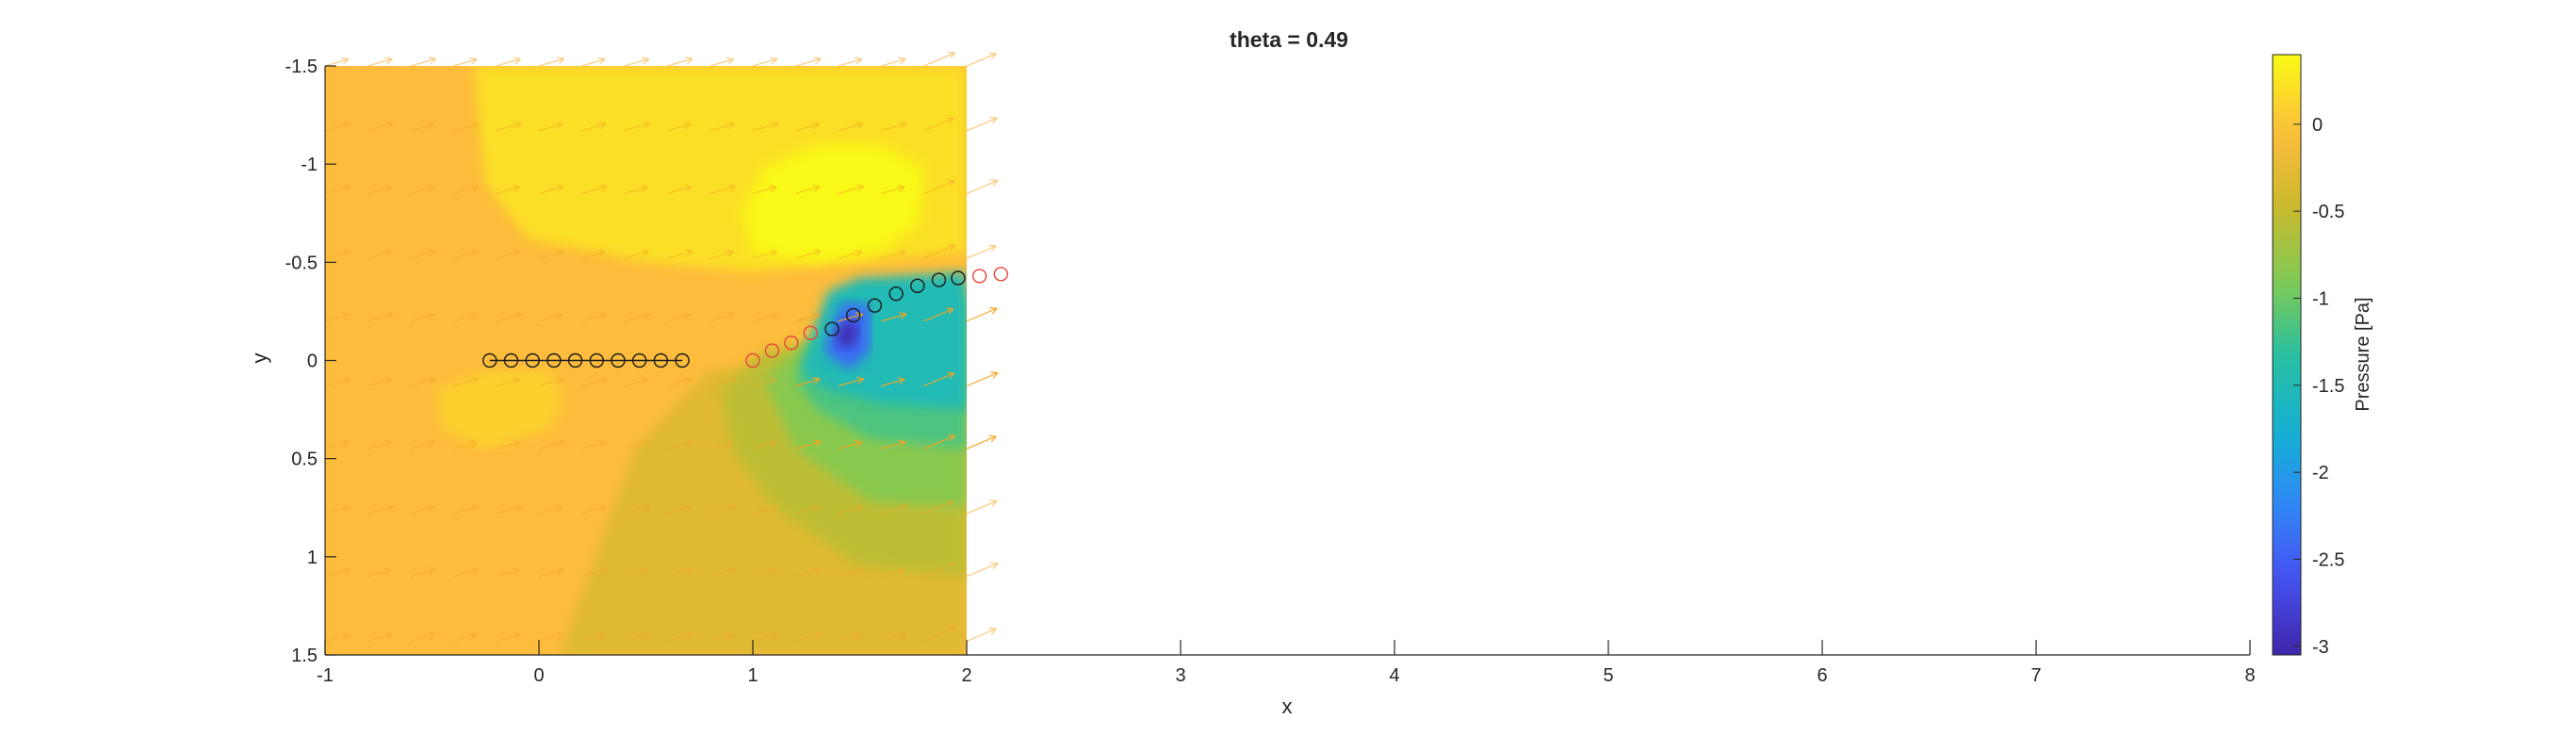 This screenshot has height=736, width=2576. Describe the element at coordinates (2363, 354) in the screenshot. I see `colorbar-label: Pressure [Pa]` at that location.